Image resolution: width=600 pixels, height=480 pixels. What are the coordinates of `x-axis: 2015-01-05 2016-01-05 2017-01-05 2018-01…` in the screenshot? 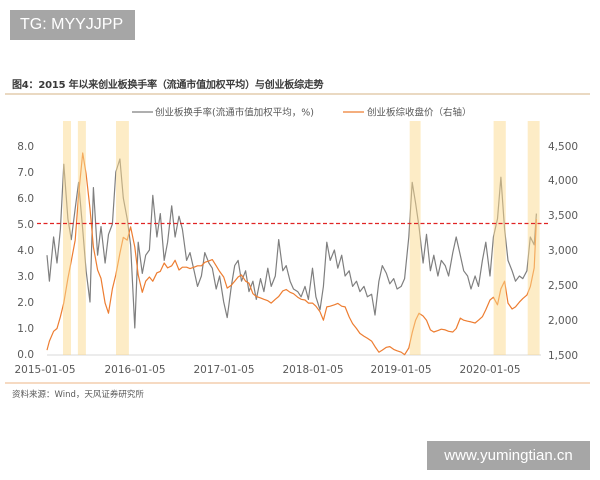 It's located at (267, 370).